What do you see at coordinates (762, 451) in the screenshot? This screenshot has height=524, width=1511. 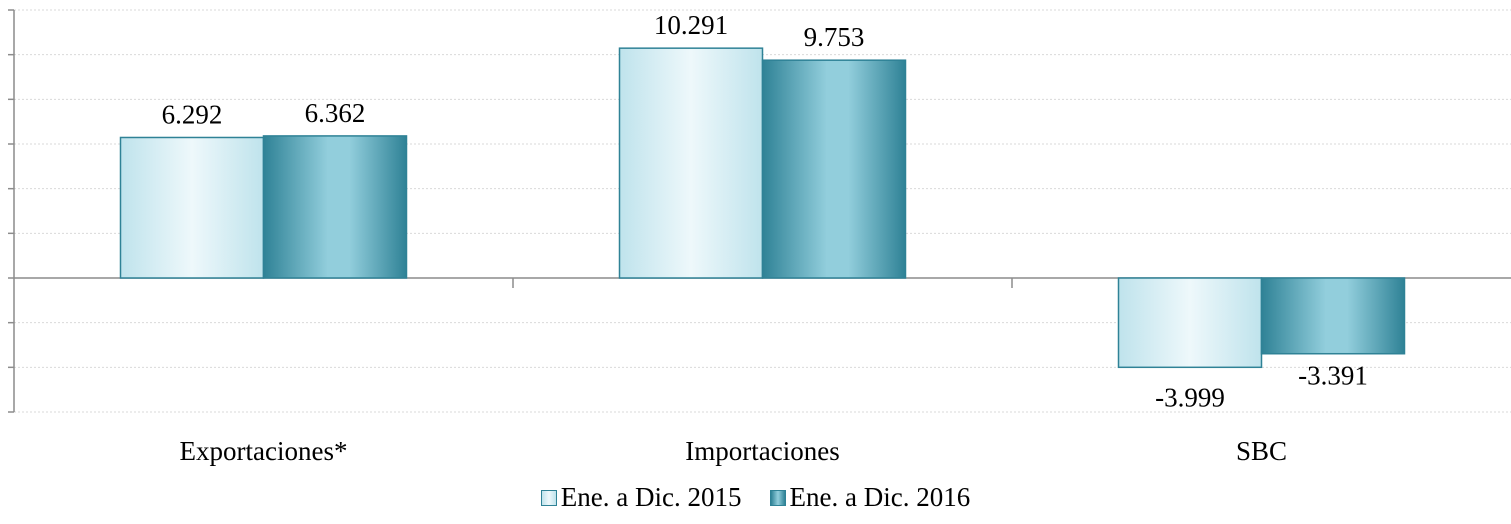 I see `category-label-1: Importaciones` at bounding box center [762, 451].